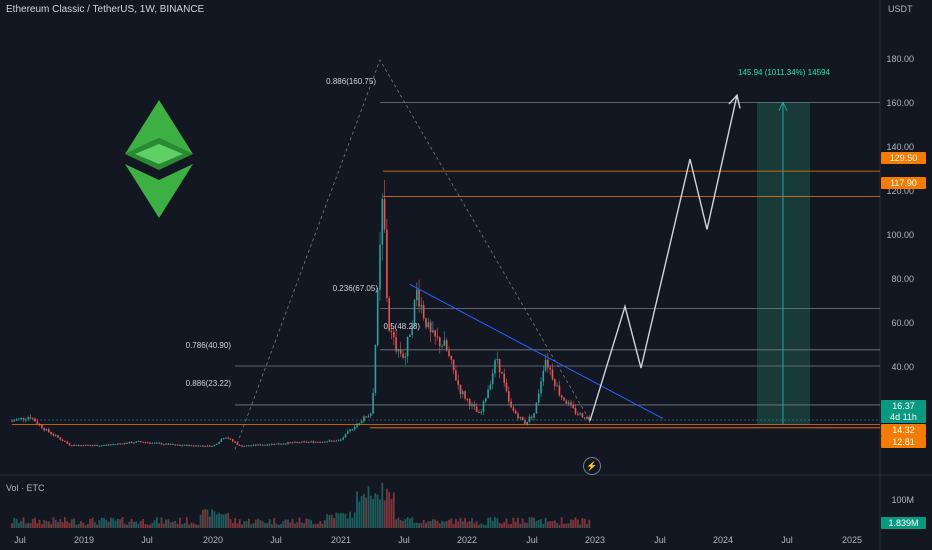 Image resolution: width=932 pixels, height=550 pixels. What do you see at coordinates (663, 258) in the screenshot?
I see `projection-path` at bounding box center [663, 258].